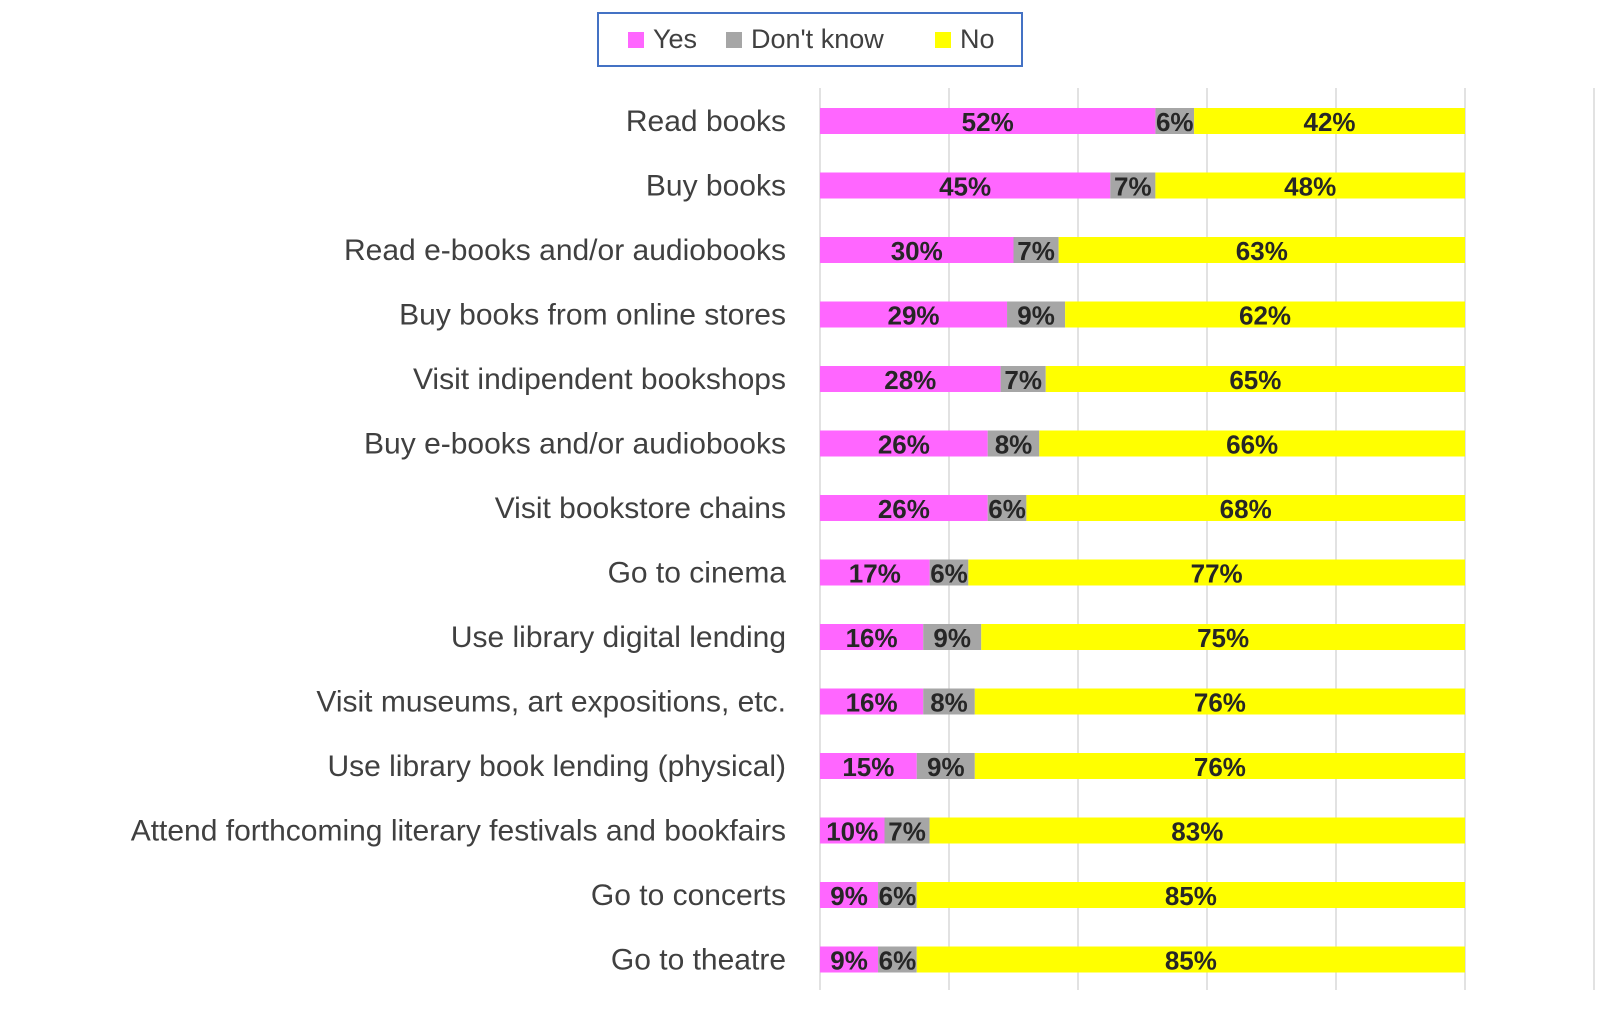 Image resolution: width=1611 pixels, height=1009 pixels. I want to click on category-label: Go to concerts, so click(688, 895).